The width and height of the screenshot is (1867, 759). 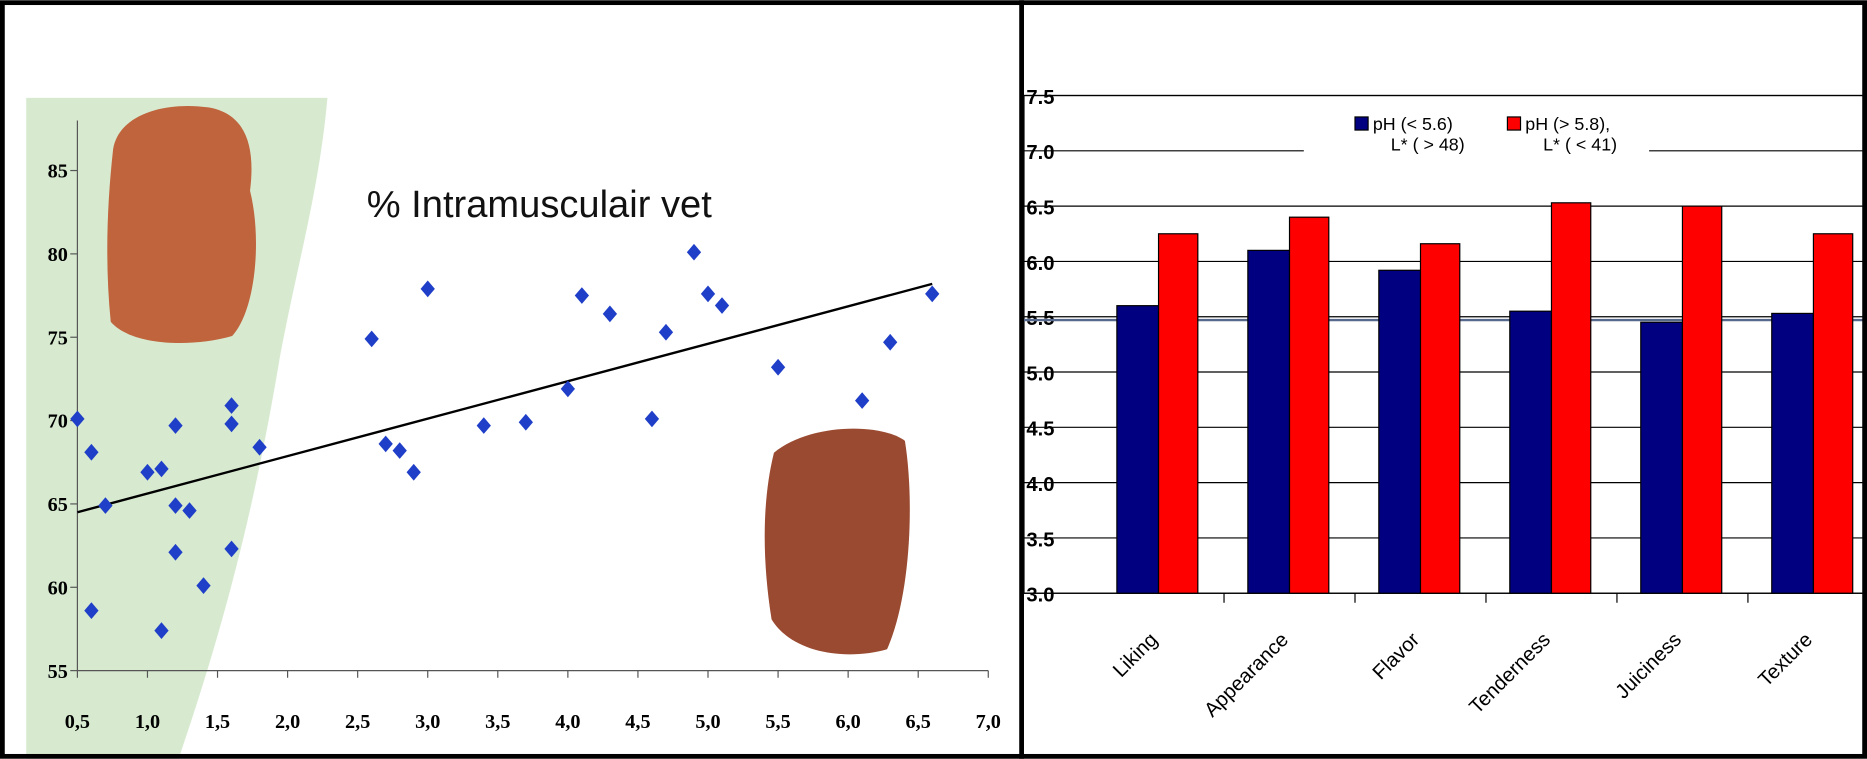 What do you see at coordinates (77, 722) in the screenshot?
I see `x-tick-label: 0,5` at bounding box center [77, 722].